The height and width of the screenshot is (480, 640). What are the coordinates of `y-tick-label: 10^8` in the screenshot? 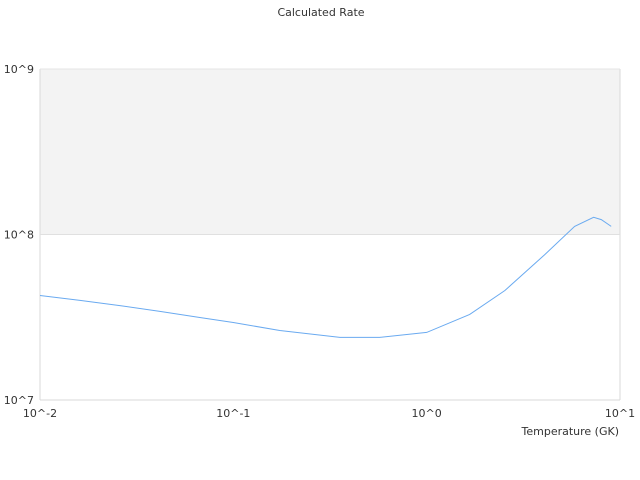 It's located at (19, 235).